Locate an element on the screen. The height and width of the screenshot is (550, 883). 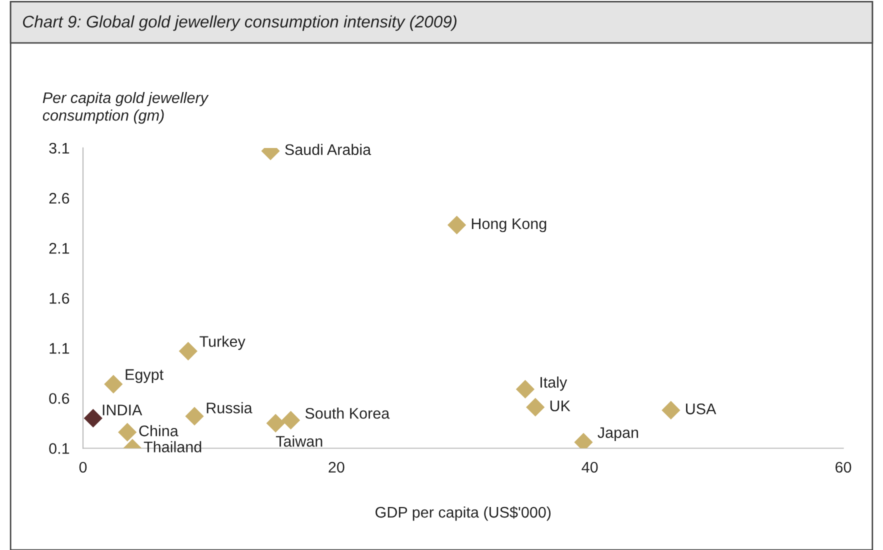
y-tick-label: 1.6 is located at coordinates (60, 298).